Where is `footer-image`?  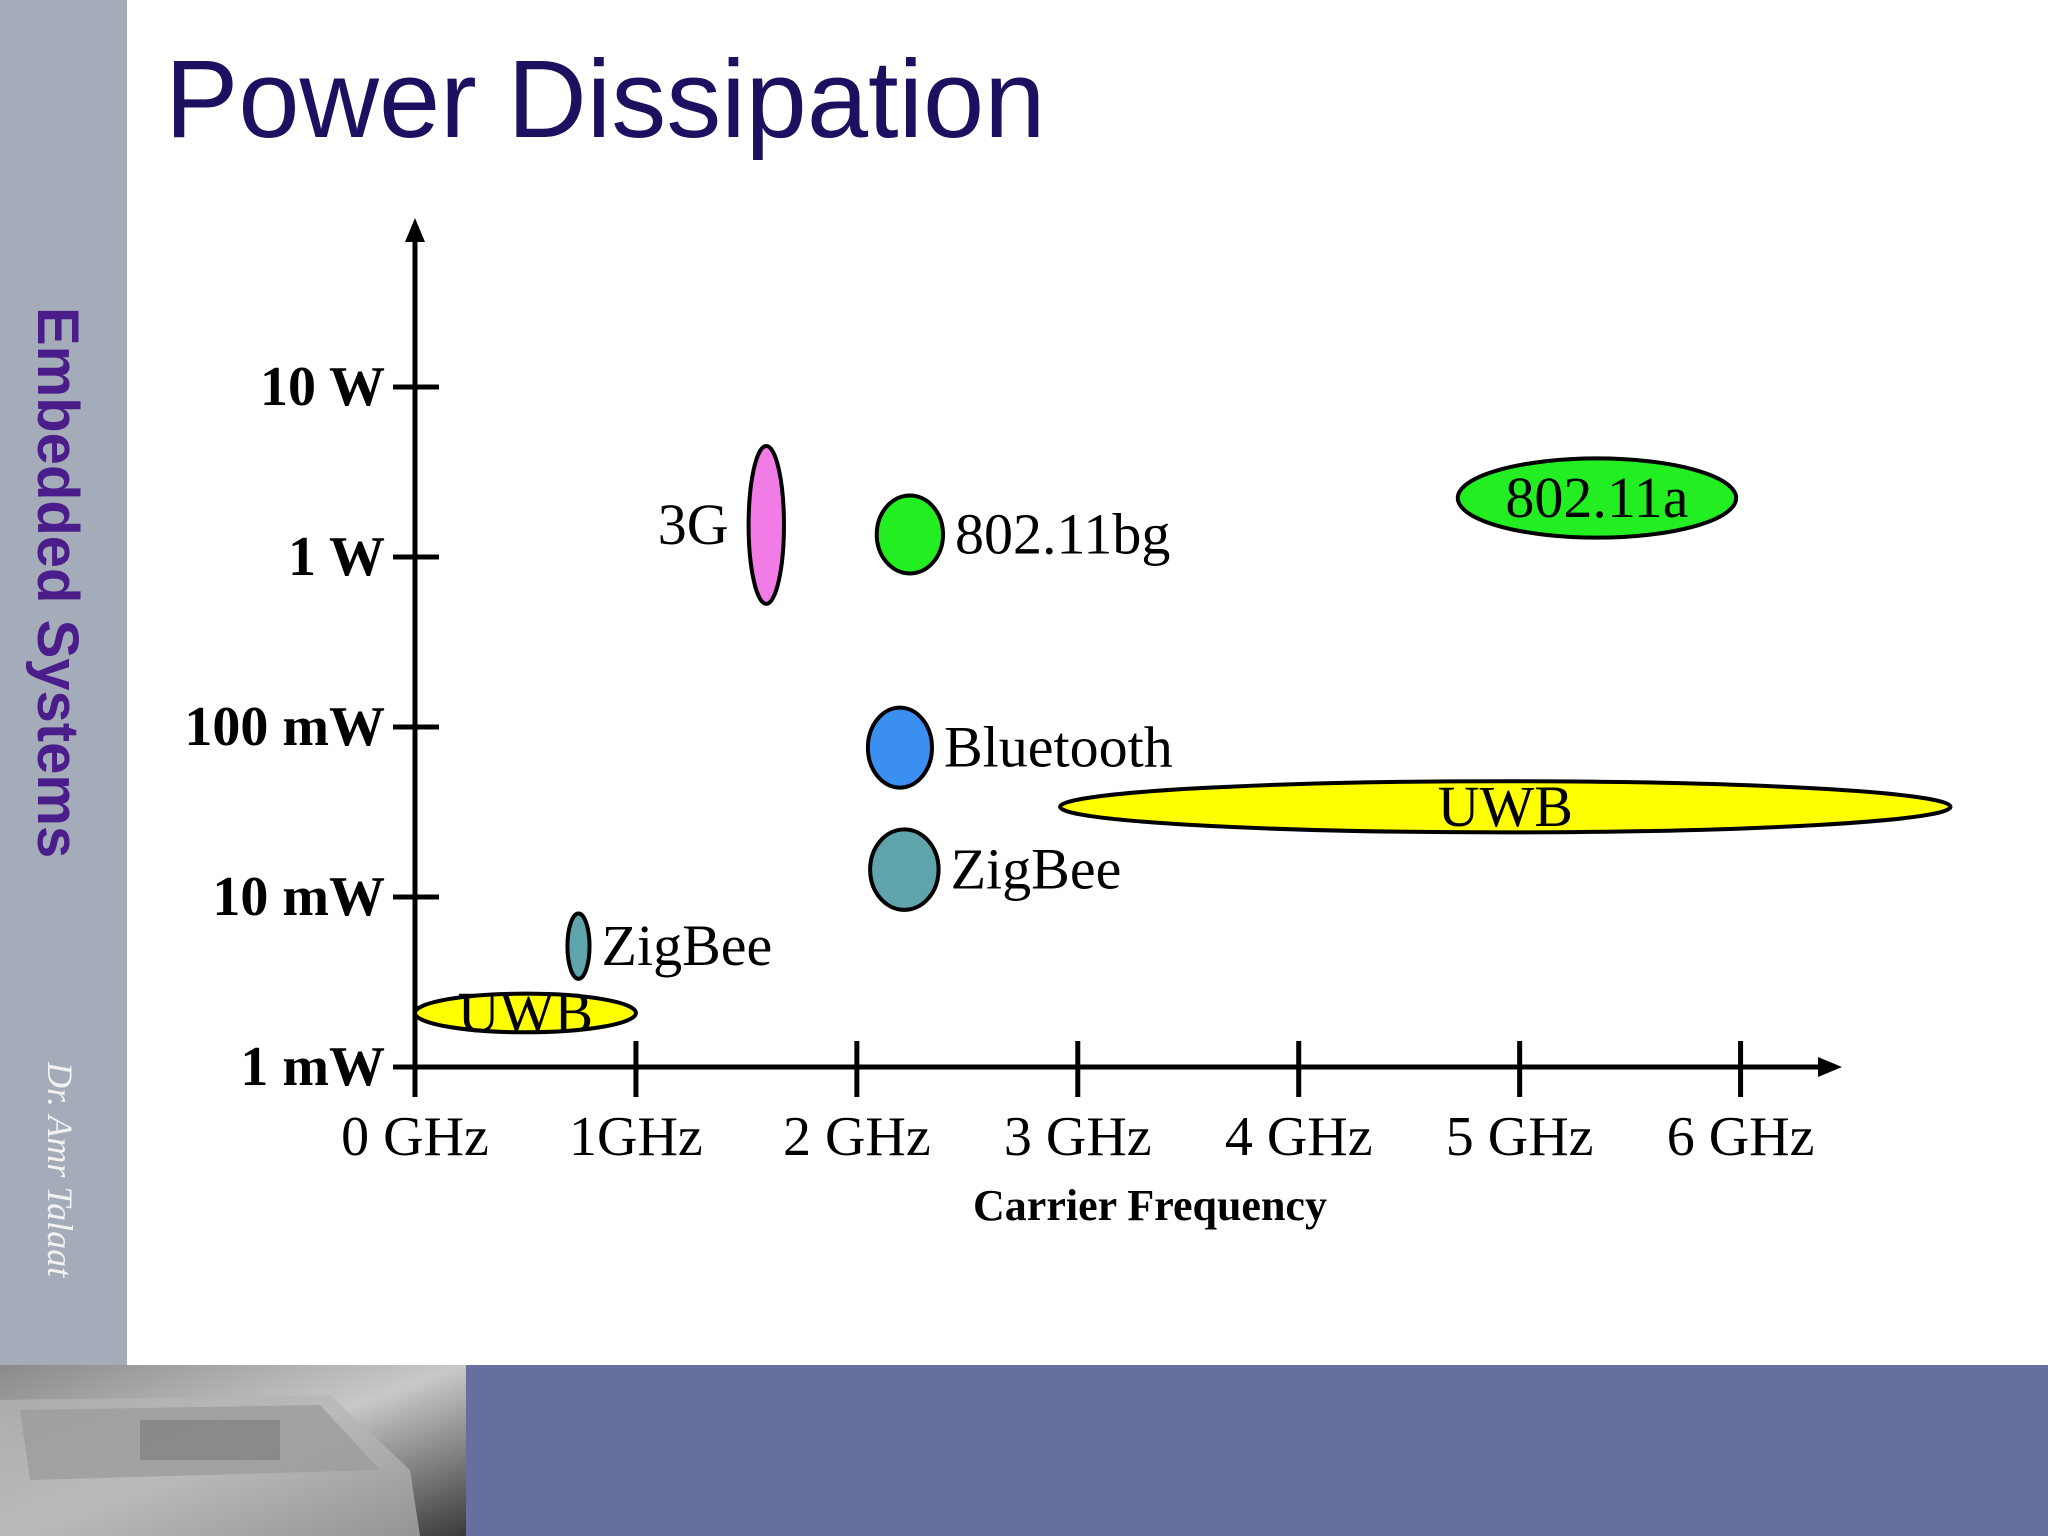 footer-image is located at coordinates (233, 1450).